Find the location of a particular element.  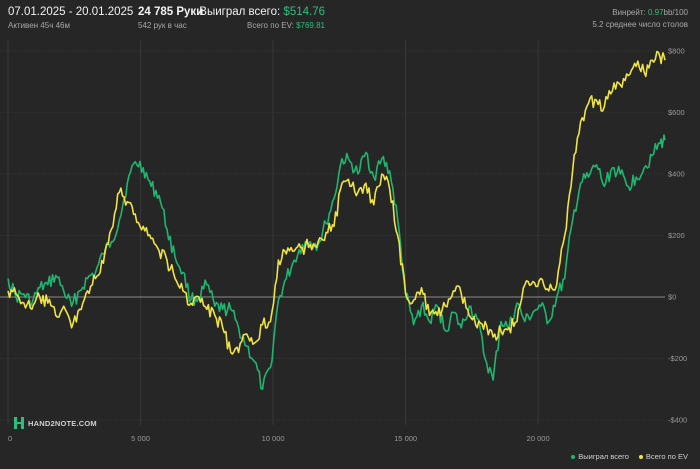

winrate-value: 0.97 is located at coordinates (655, 12).